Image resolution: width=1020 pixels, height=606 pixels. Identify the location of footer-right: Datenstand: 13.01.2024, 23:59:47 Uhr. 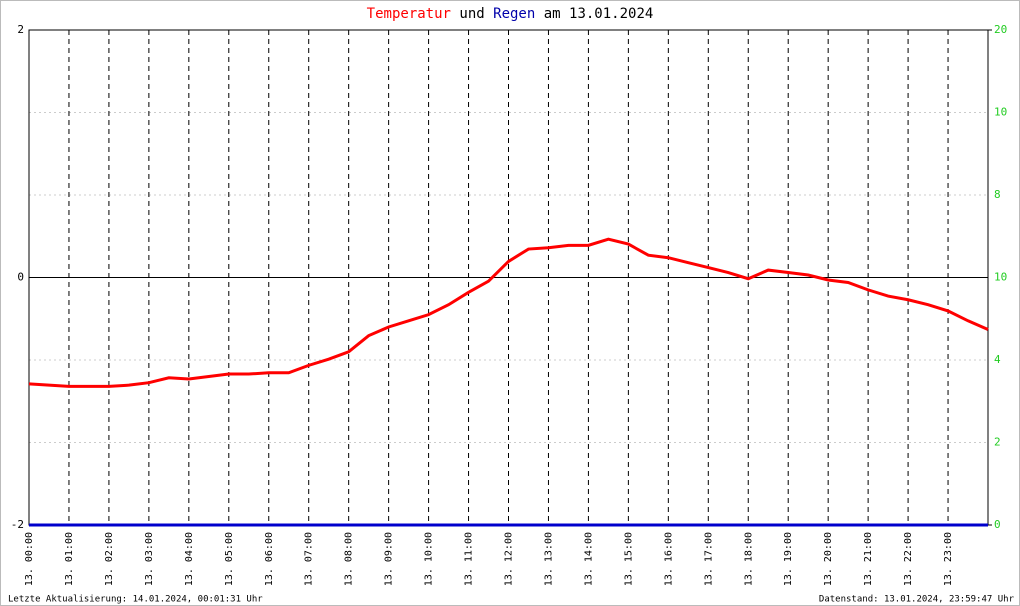
(917, 600).